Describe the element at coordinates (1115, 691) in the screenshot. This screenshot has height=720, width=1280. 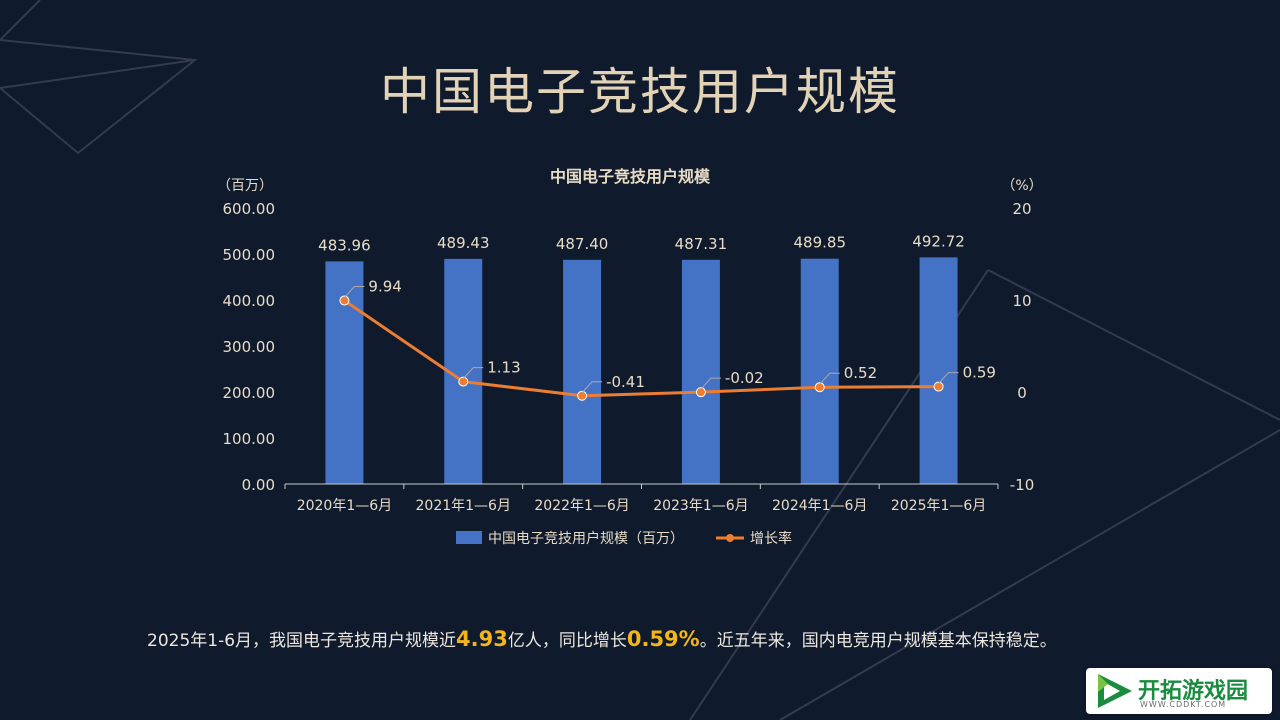
I see `watermark-play-icon` at that location.